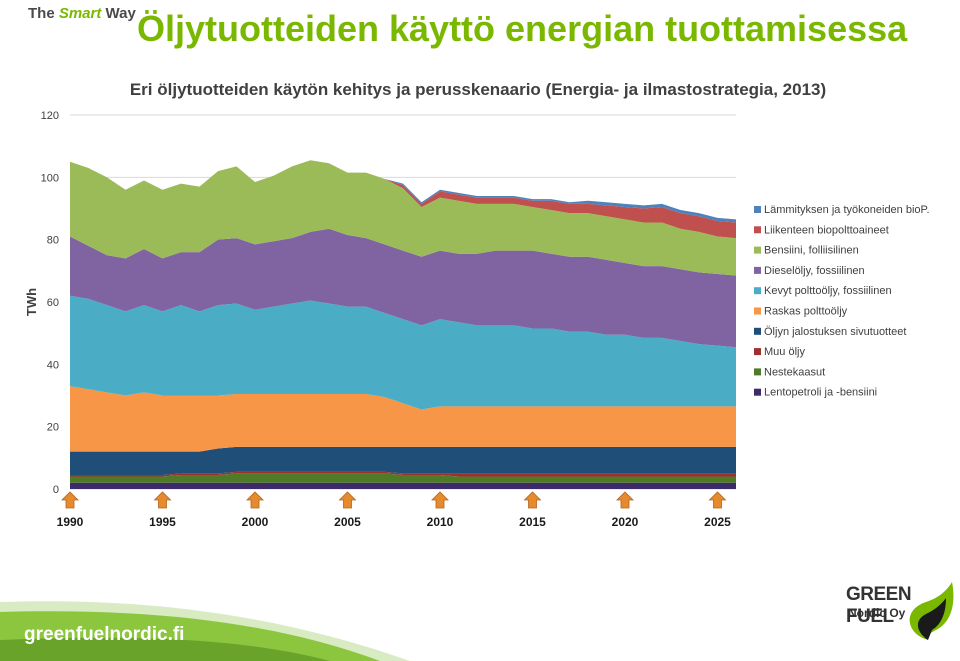  What do you see at coordinates (53, 365) in the screenshot?
I see `y-tick-label: 40` at bounding box center [53, 365].